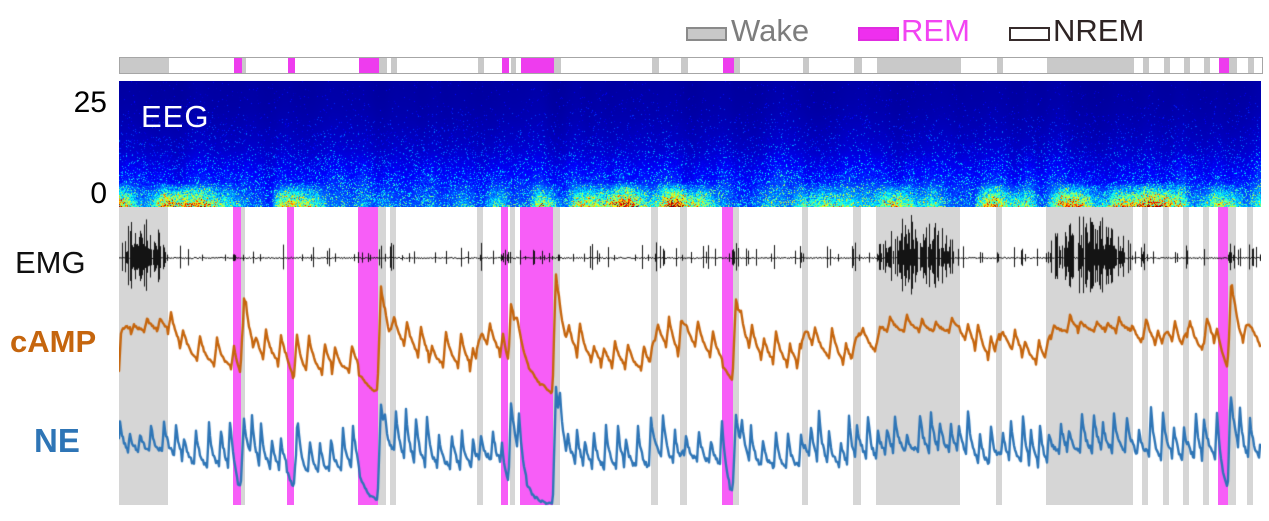  Describe the element at coordinates (770, 30) in the screenshot. I see `legend-label-wake: Wake` at that location.